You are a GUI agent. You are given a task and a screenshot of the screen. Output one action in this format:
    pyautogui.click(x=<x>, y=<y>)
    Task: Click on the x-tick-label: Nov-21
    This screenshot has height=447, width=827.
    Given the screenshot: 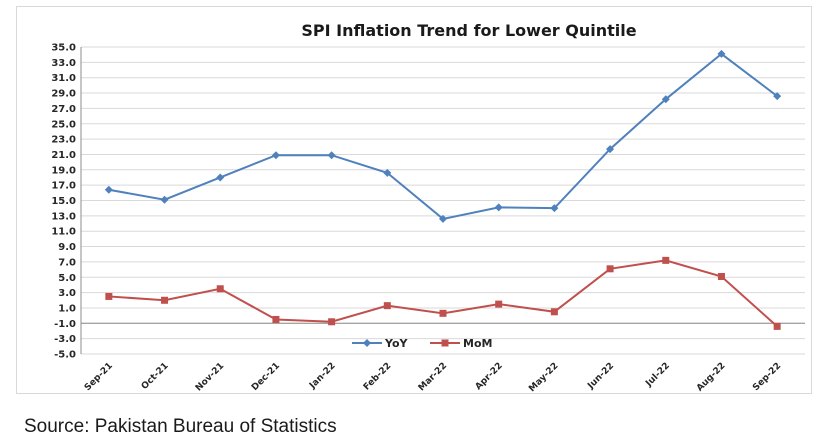 What is the action you would take?
    pyautogui.click(x=210, y=377)
    